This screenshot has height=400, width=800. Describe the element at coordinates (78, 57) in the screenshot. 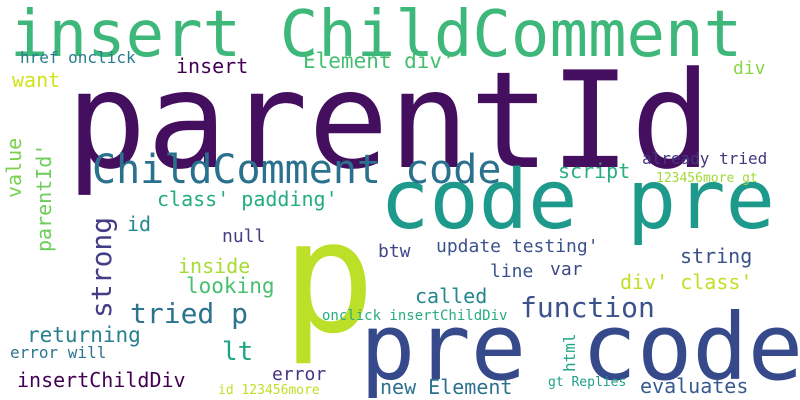

I see `word: href onclick` at that location.